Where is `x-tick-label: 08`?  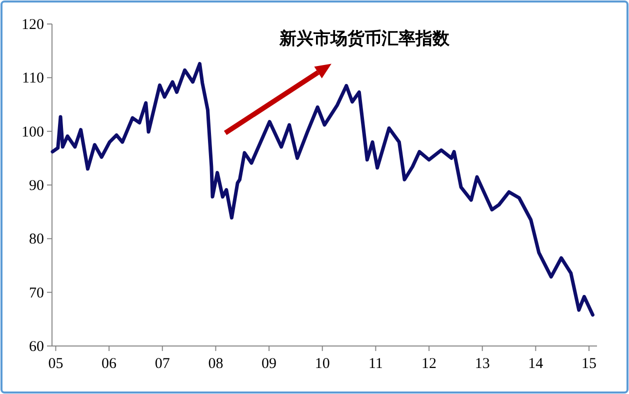 x-tick-label: 08 is located at coordinates (216, 364).